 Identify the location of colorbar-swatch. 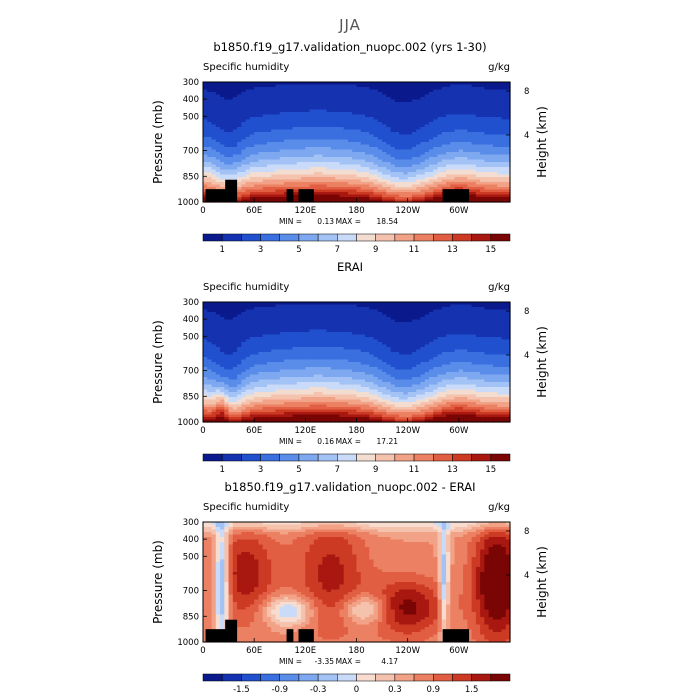
(404, 237).